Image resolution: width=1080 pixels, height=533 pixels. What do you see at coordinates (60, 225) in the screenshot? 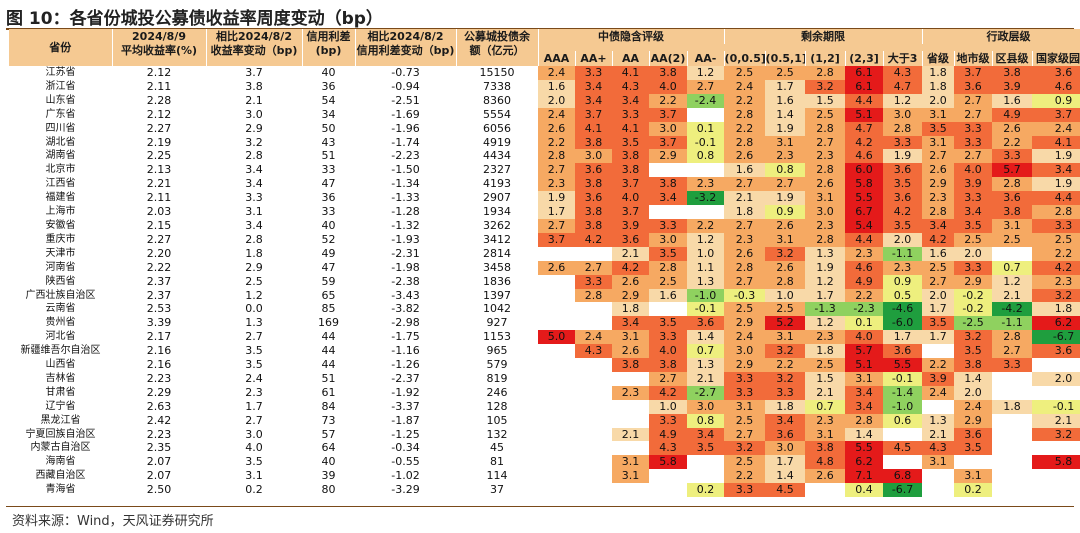
I see `province-name: 安徽省` at bounding box center [60, 225].